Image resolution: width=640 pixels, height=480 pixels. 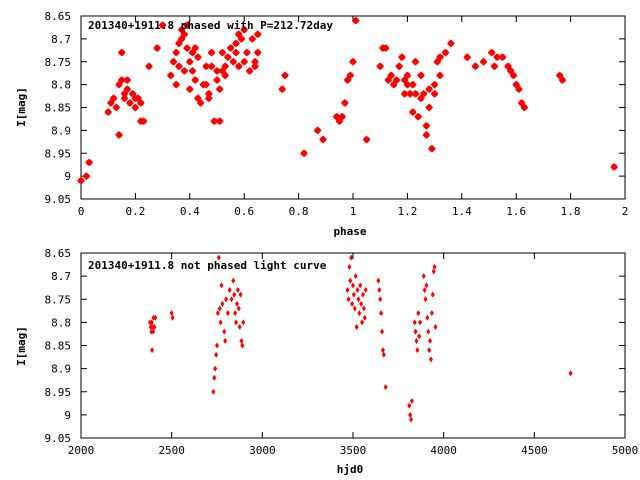 What do you see at coordinates (571, 211) in the screenshot?
I see `x-tick-label: 1.8` at bounding box center [571, 211].